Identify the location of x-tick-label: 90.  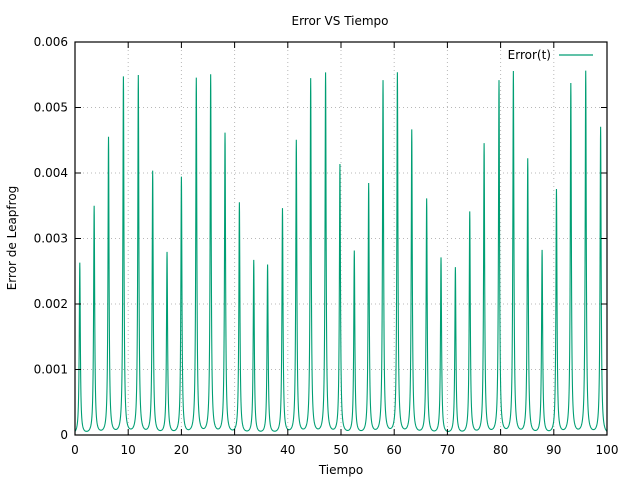
(553, 450).